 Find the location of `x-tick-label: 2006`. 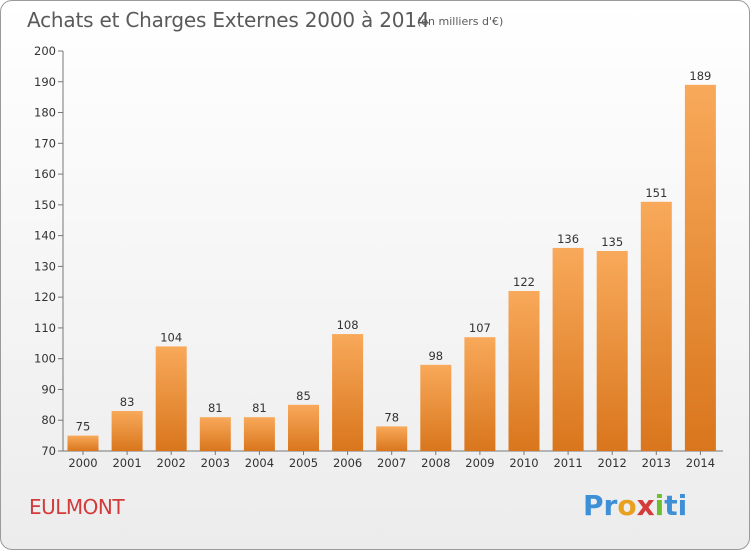

x-tick-label: 2006 is located at coordinates (347, 463).